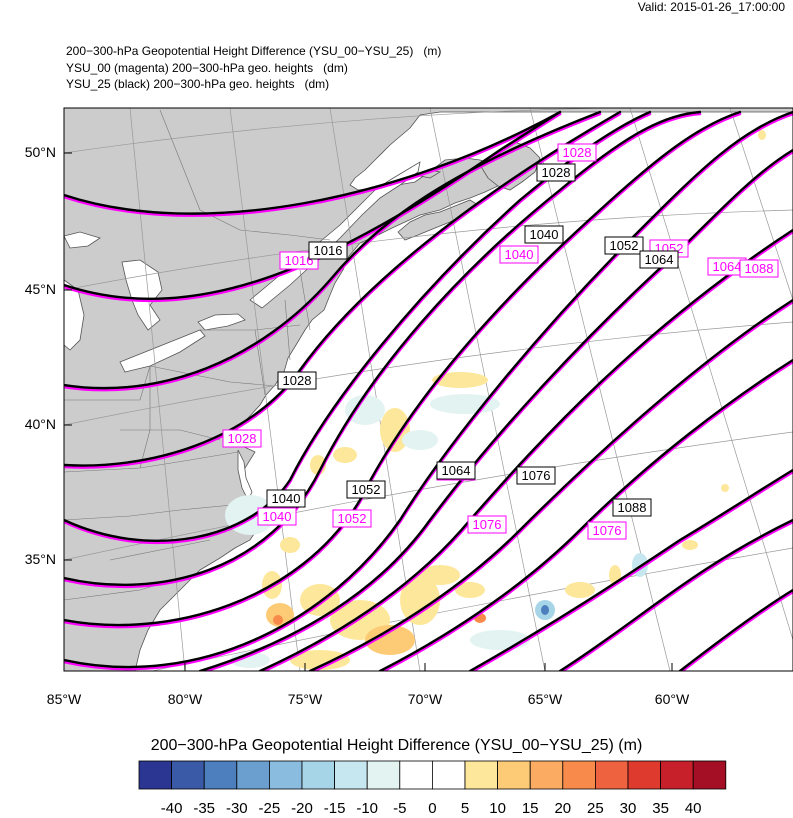 This screenshot has height=818, width=793. Describe the element at coordinates (465, 808) in the screenshot. I see `colorbar-tick-label: 5` at that location.